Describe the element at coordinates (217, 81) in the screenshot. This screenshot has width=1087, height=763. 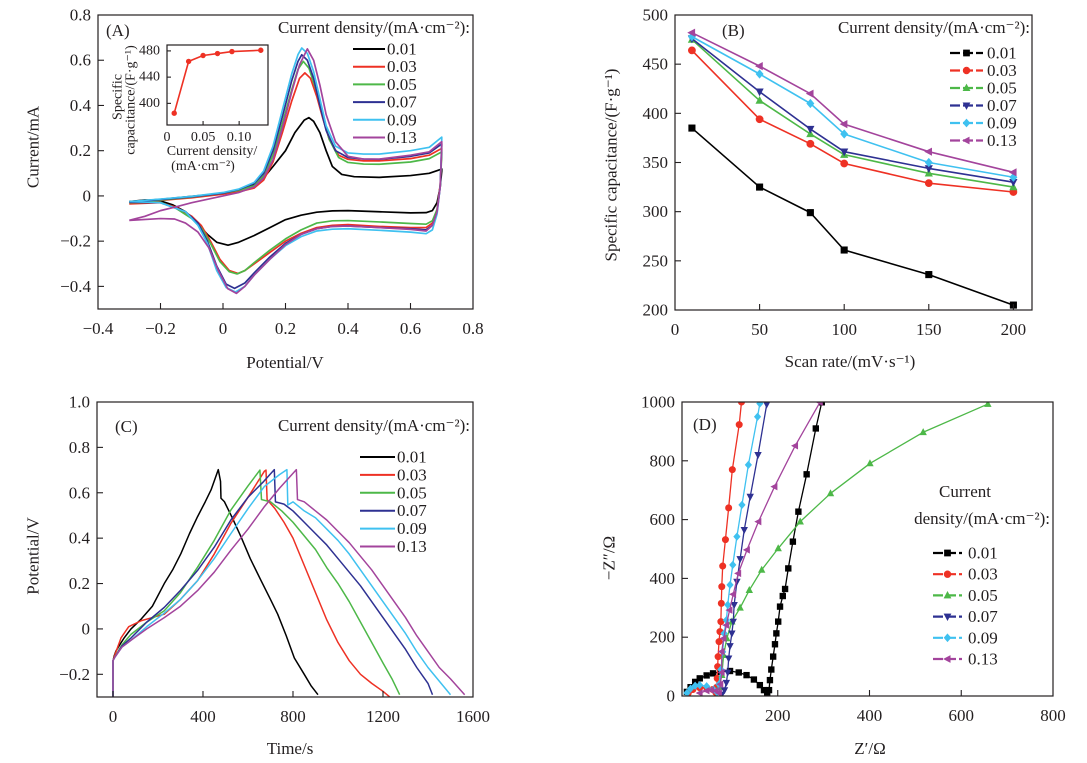
I see `series-specific capacitance` at that location.